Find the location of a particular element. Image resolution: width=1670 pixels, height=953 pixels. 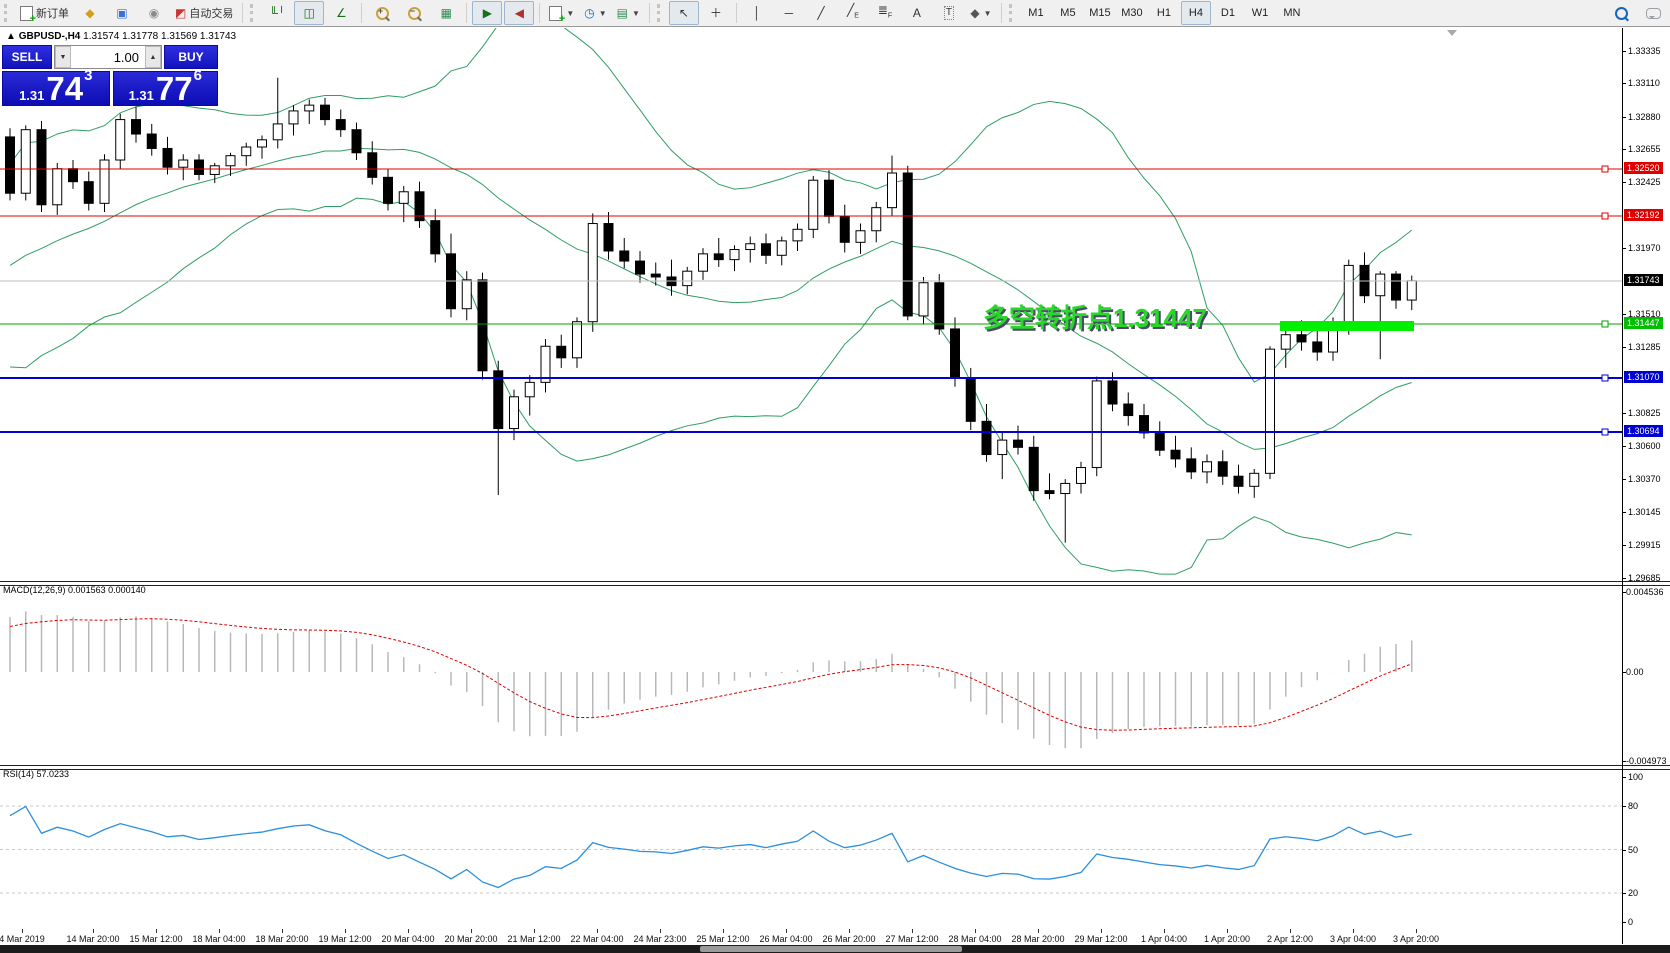

buy-button: BUY is located at coordinates (191, 57).